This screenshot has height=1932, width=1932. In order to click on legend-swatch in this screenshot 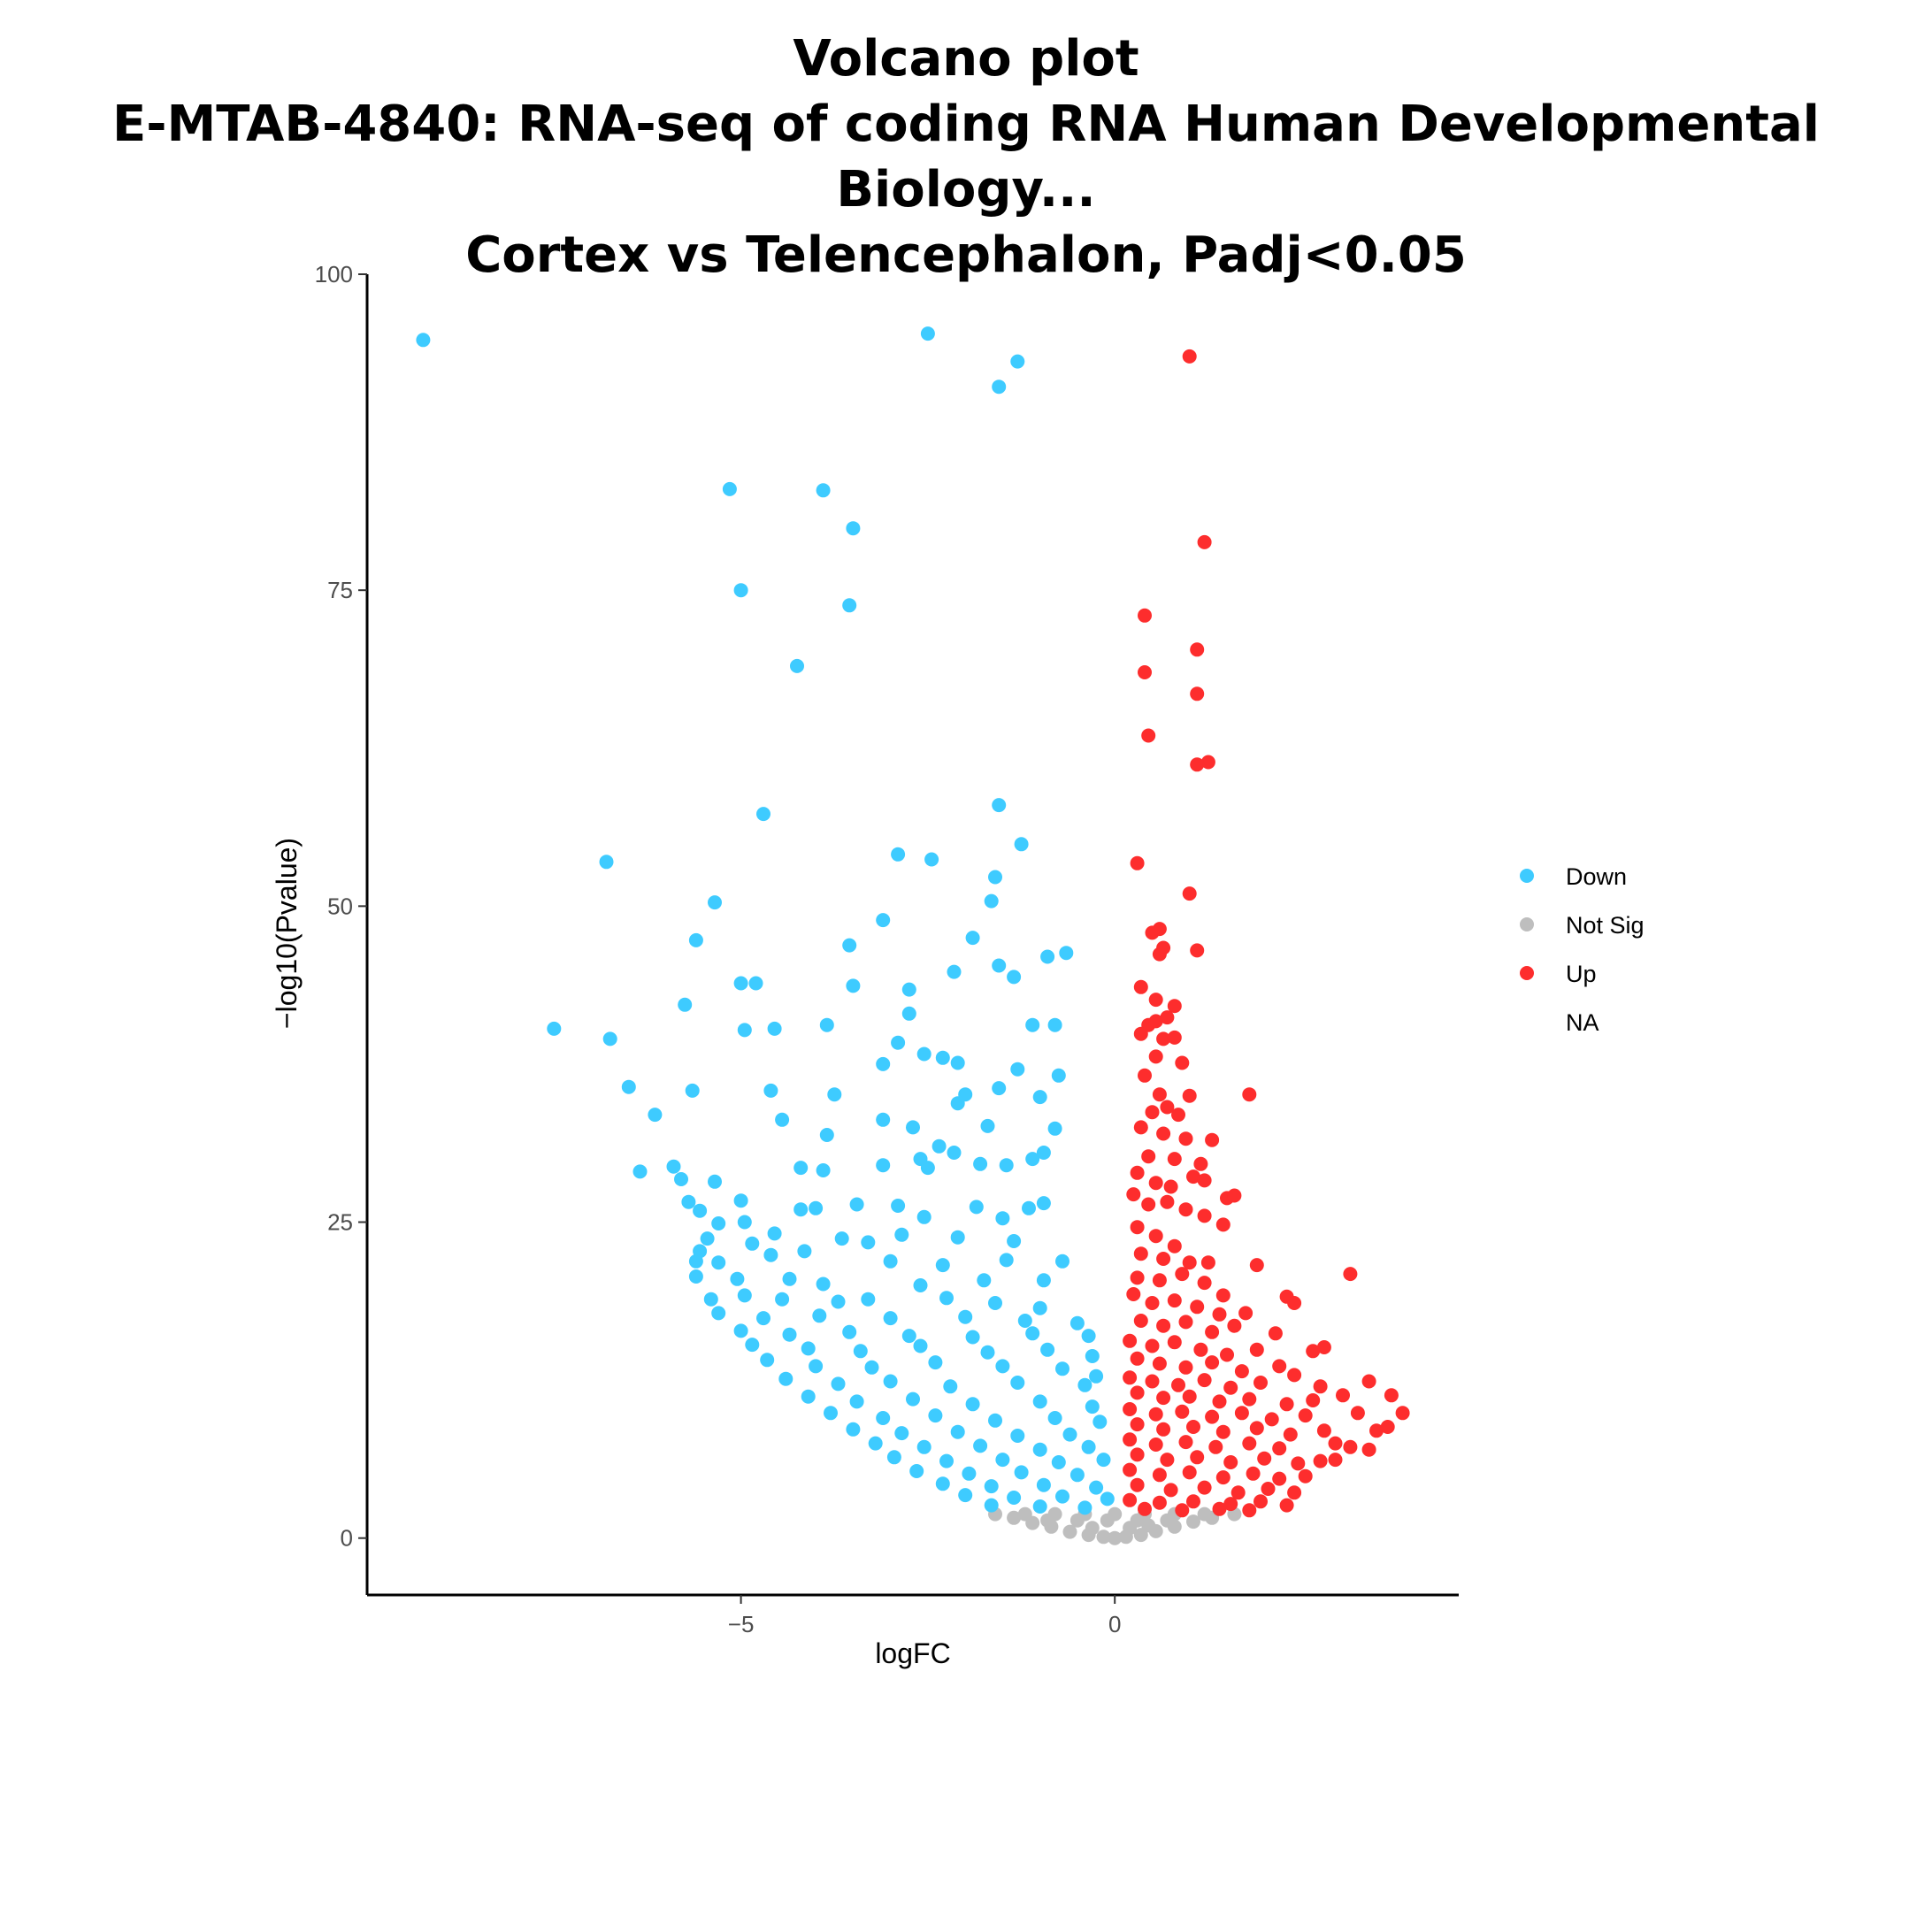, I will do `click(1527, 924)`.